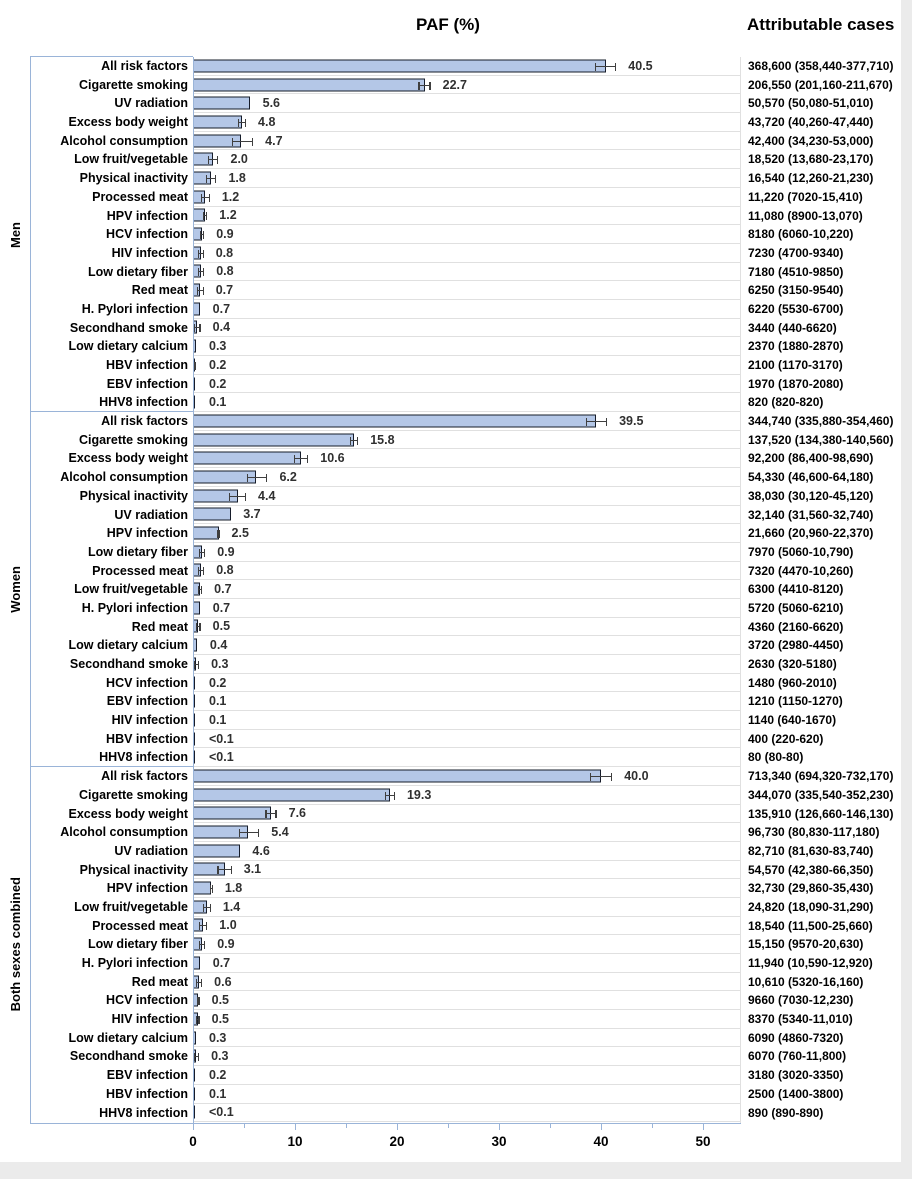  Describe the element at coordinates (456, 1170) in the screenshot. I see `window-bottom-edge` at that location.